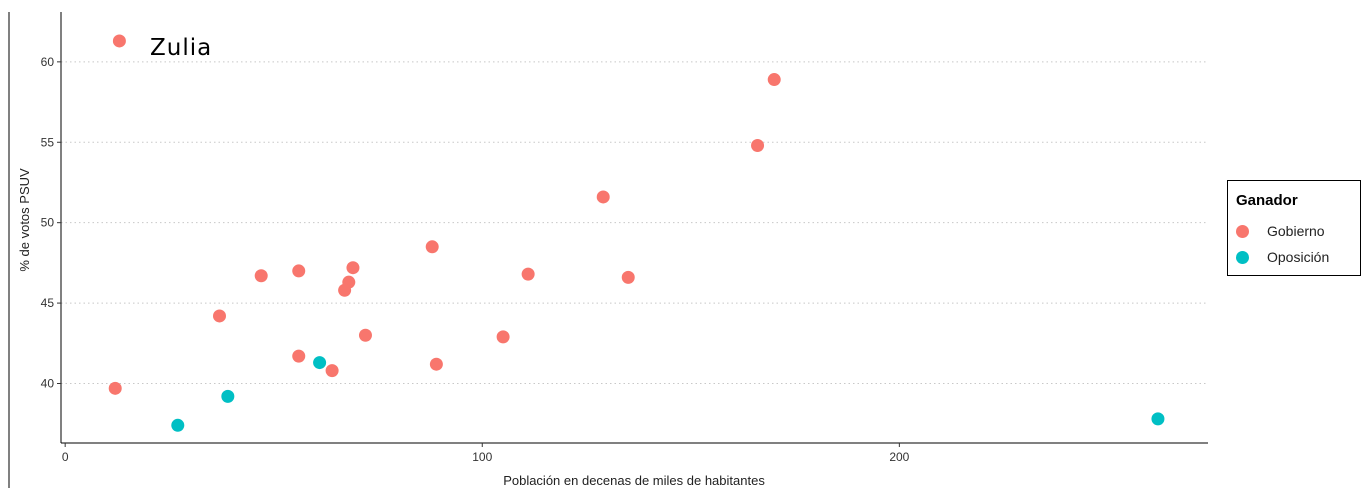  Describe the element at coordinates (48, 142) in the screenshot. I see `y-tick-label-55: 55` at that location.